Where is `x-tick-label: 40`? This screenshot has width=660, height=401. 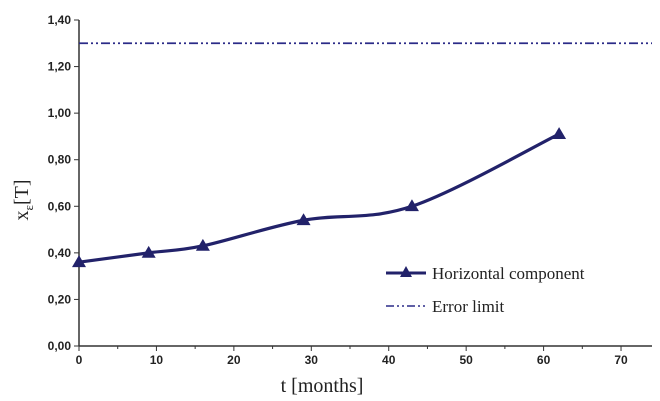
x-tick-label: 40 is located at coordinates (389, 360).